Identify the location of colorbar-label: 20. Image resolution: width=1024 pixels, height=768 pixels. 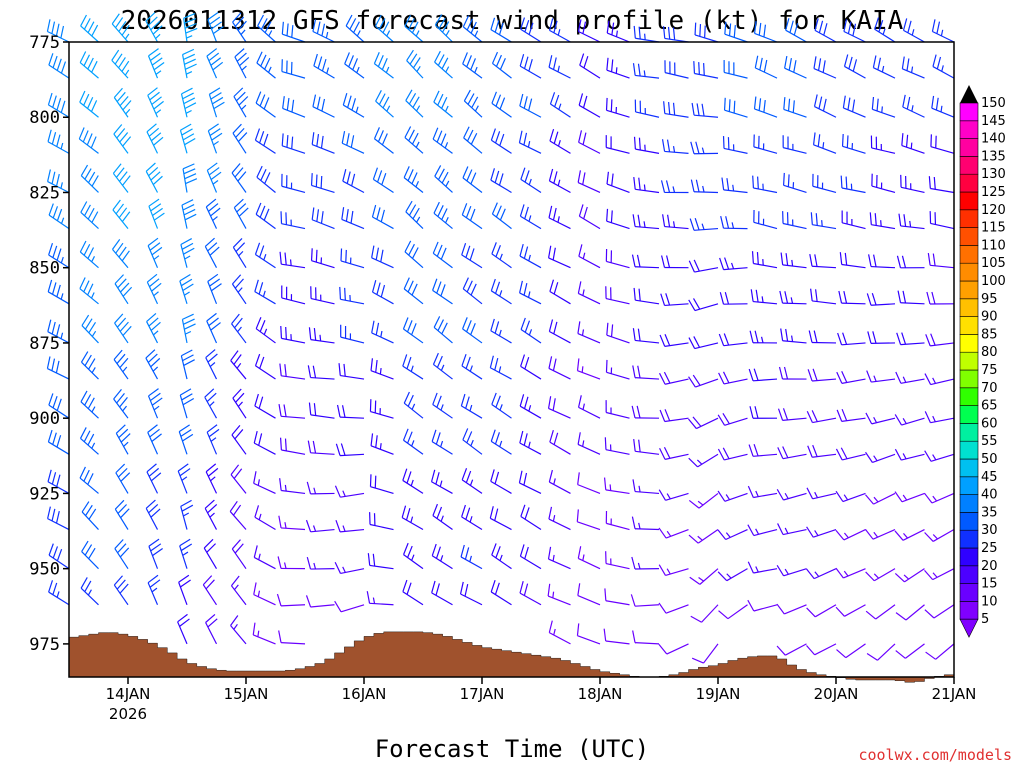
(989, 566).